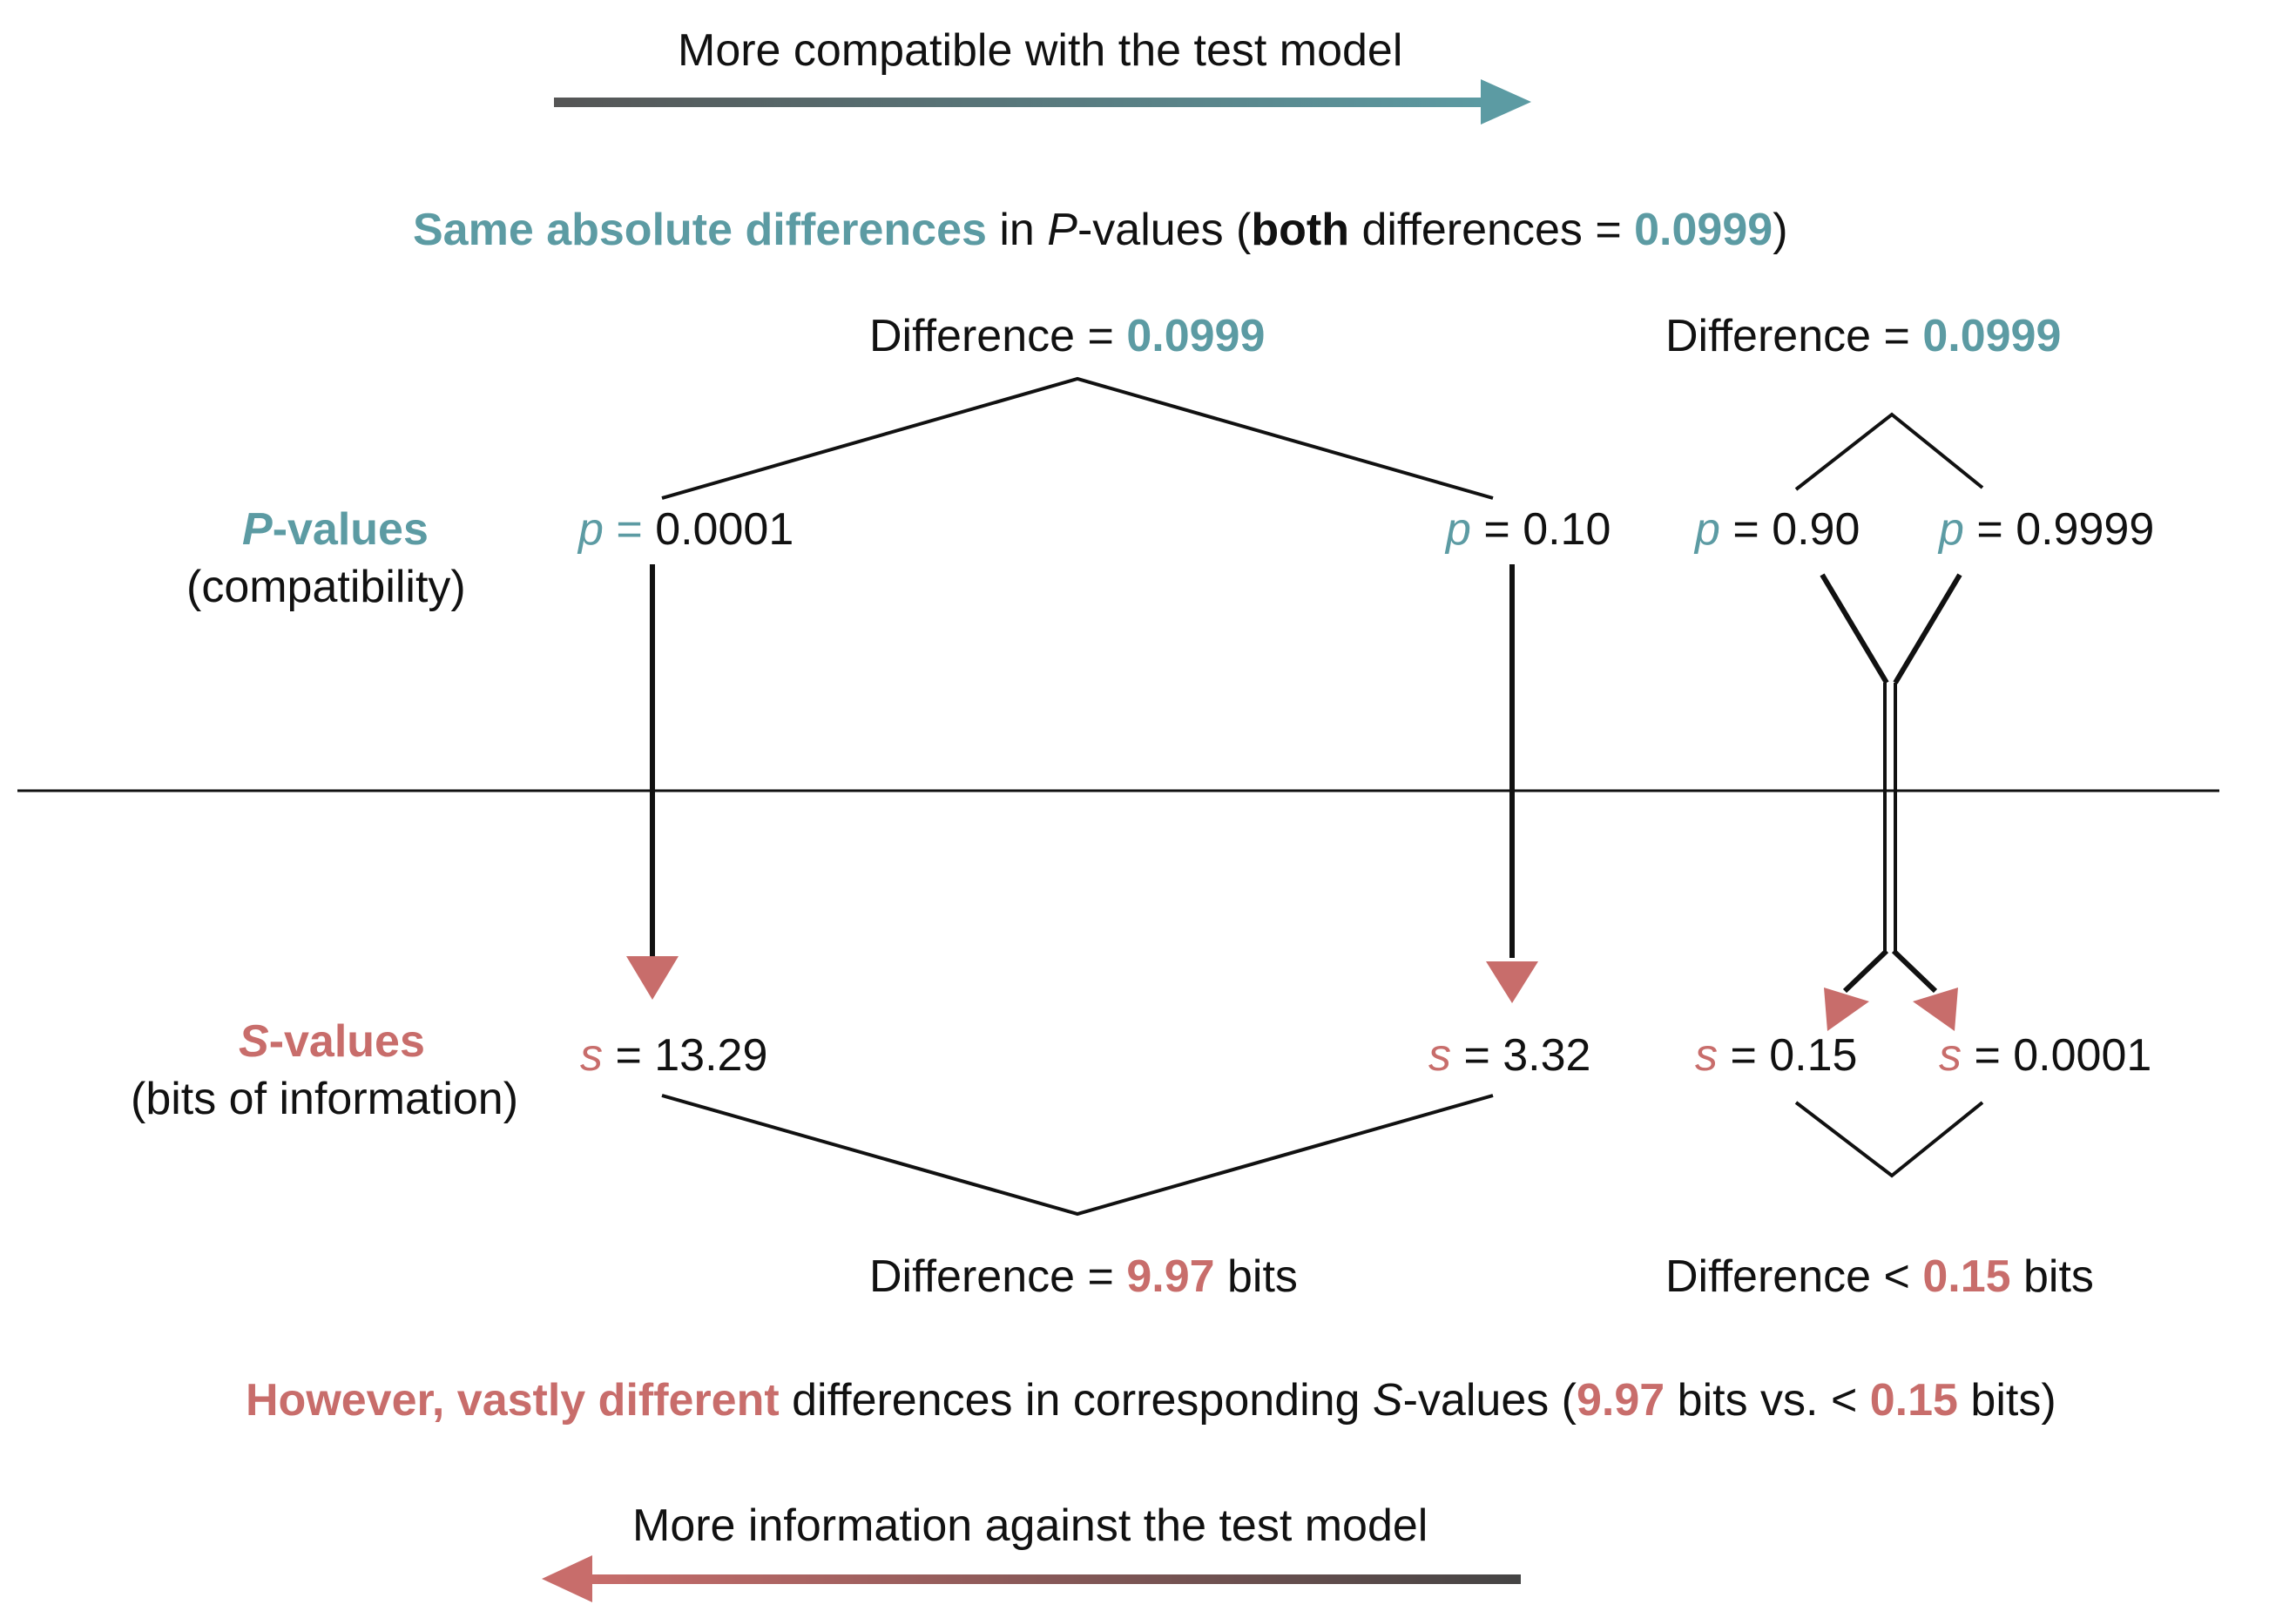  Describe the element at coordinates (1077, 438) in the screenshot. I see `p-difference-bracket-left` at that location.